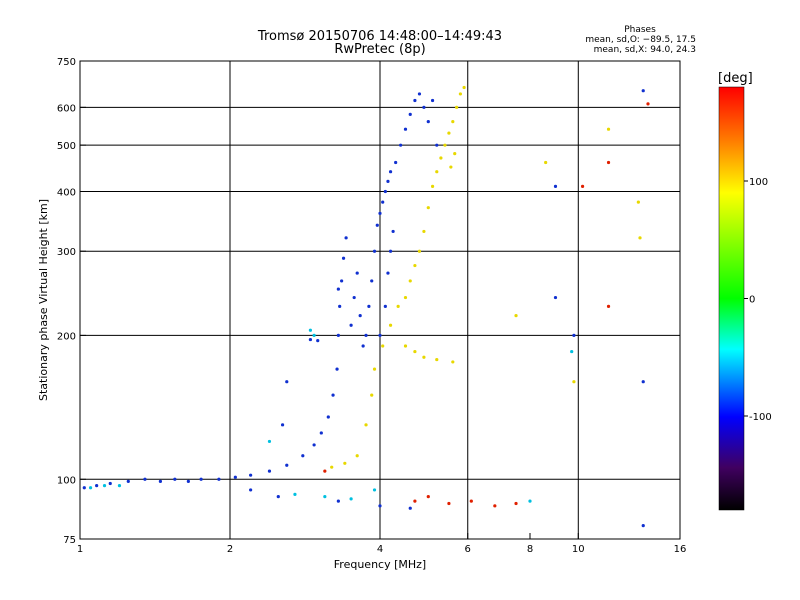  I want to click on chart-subtitle: RwPretec (8p), so click(379, 49).